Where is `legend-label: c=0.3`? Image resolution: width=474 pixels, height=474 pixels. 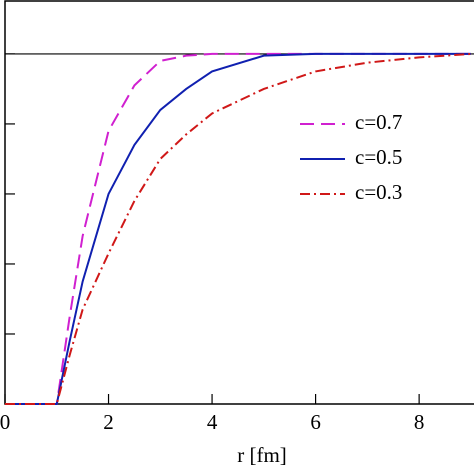 legend-label: c=0.3 is located at coordinates (378, 192).